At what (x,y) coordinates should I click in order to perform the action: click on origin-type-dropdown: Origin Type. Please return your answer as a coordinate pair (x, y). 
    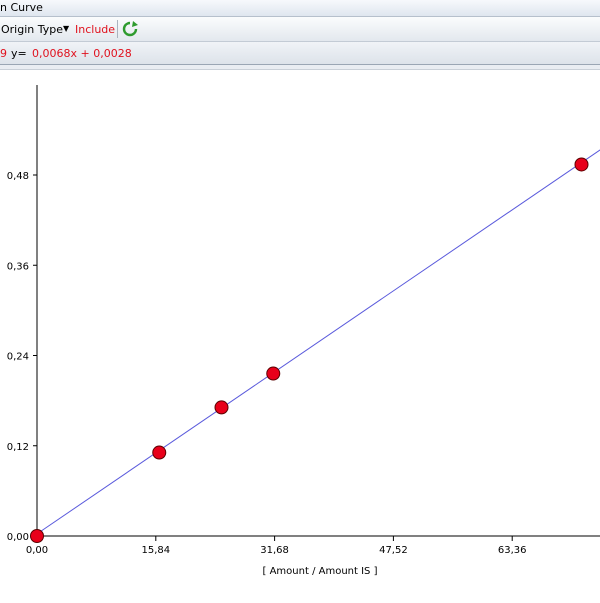
    Looking at the image, I should click on (32, 29).